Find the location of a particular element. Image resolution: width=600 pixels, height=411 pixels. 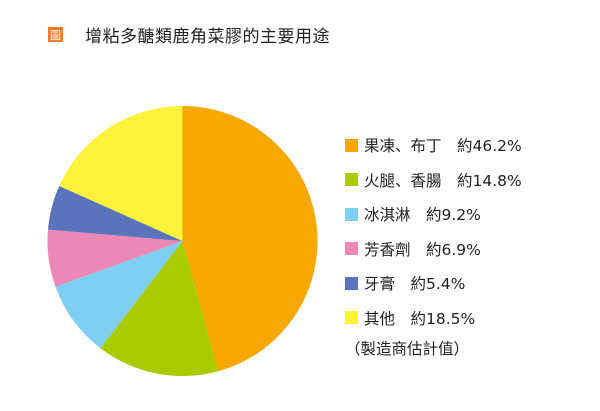

legend-label: 冰淇淋 約9.2% is located at coordinates (422, 215).